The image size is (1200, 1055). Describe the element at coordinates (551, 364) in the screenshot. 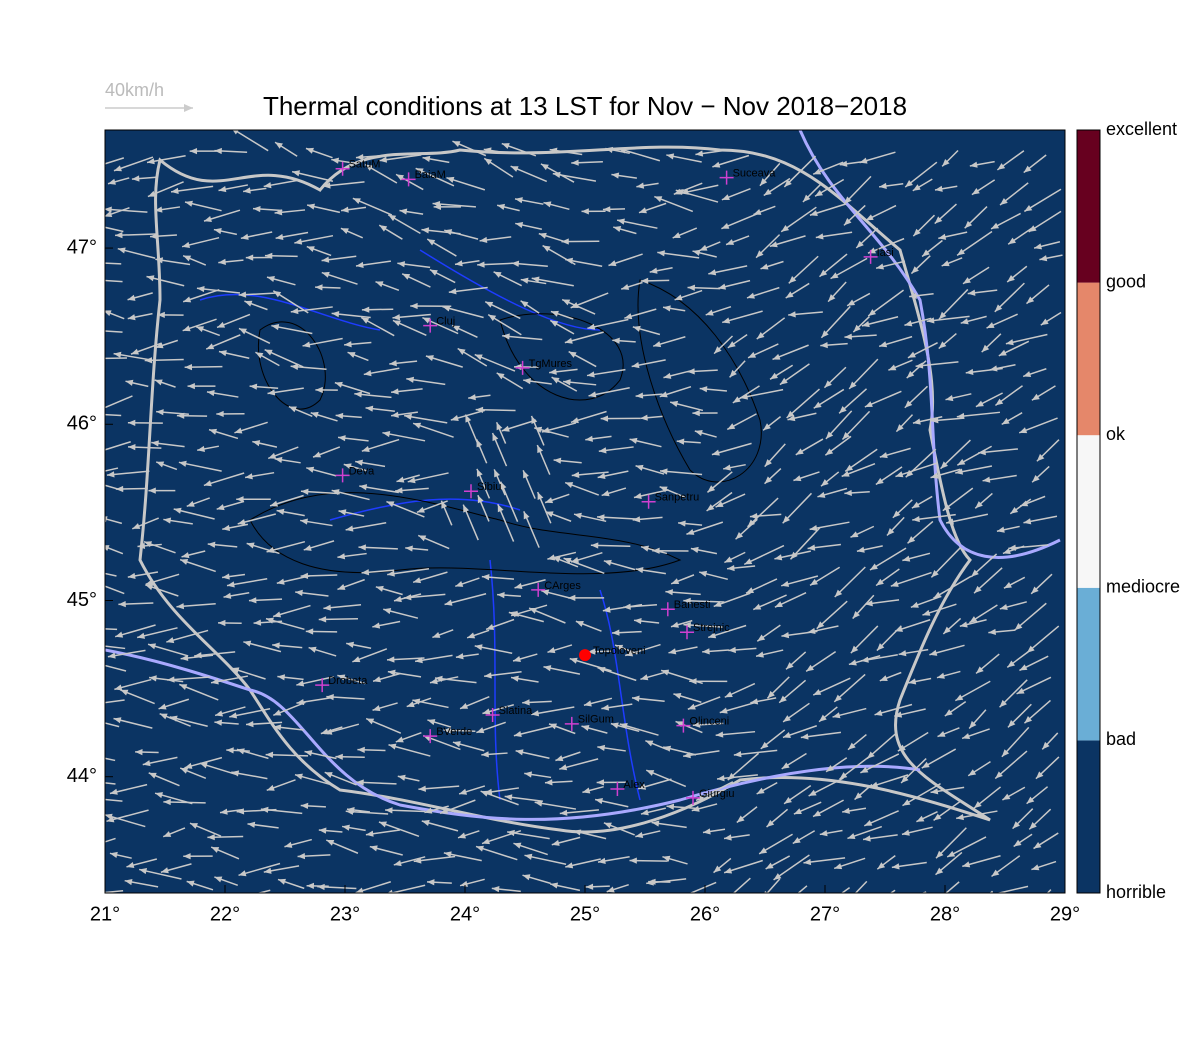

I see `station-label: TgMures` at that location.